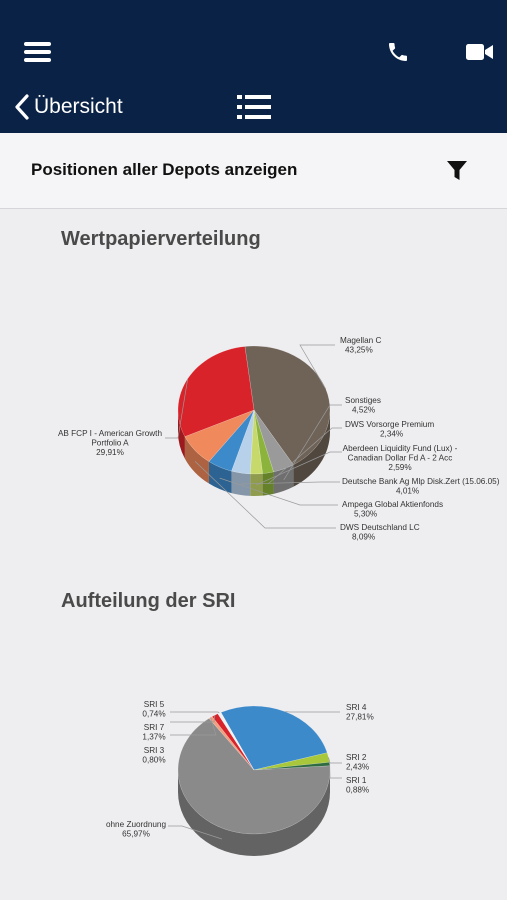 This screenshot has height=900, width=507. Describe the element at coordinates (164, 169) in the screenshot. I see `positions-toggle-label: Positionen aller Depots anzeigen` at that location.